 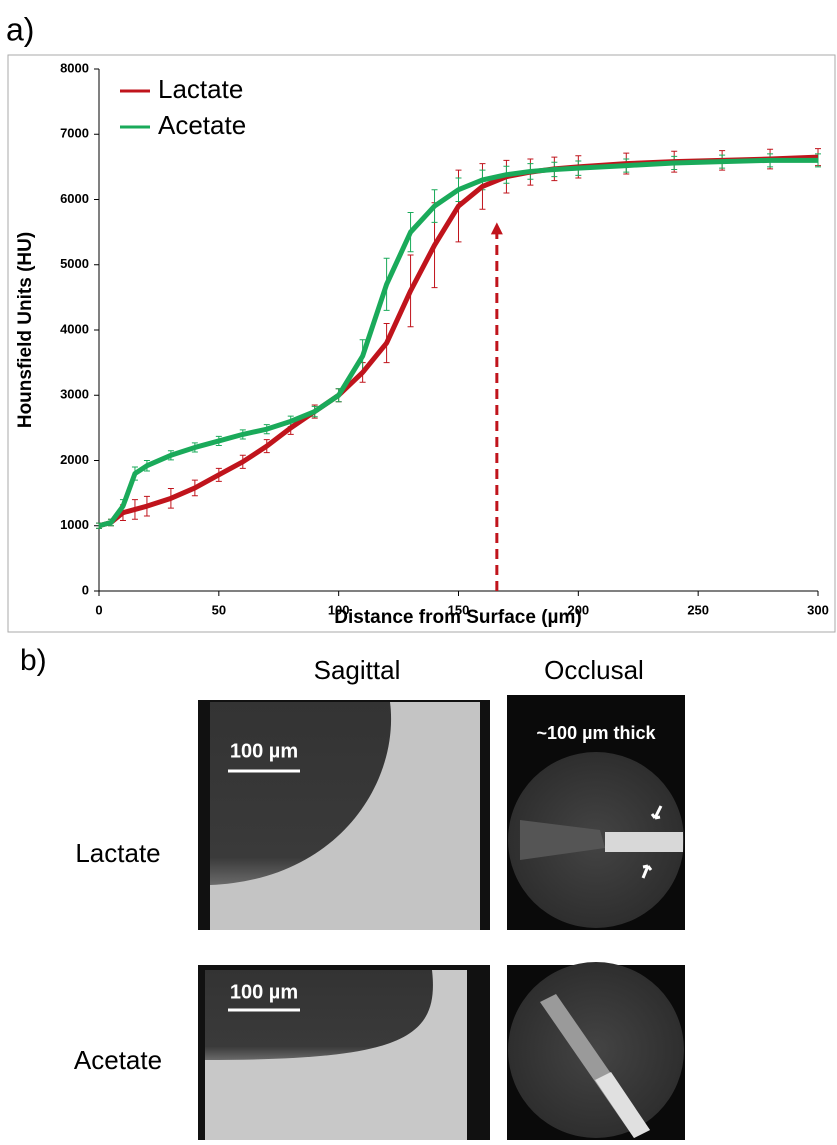 I want to click on panel-label: a), so click(x=20, y=29).